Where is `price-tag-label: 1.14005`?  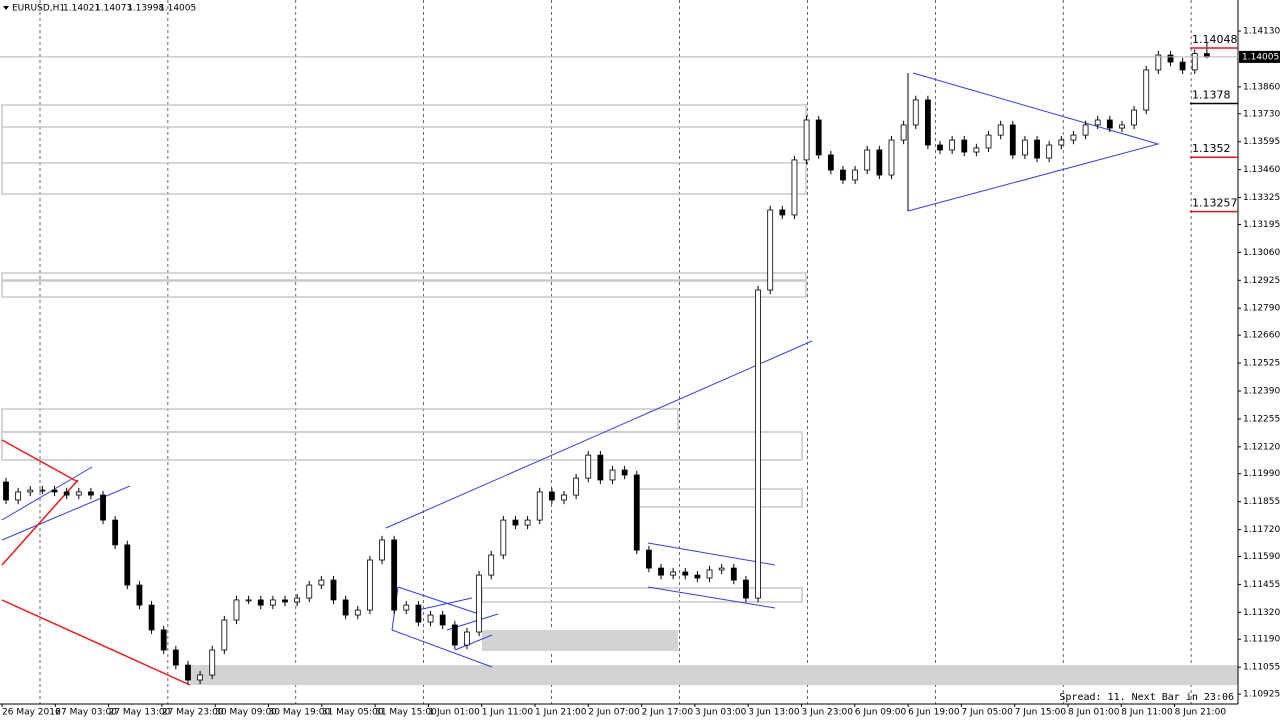 price-tag-label: 1.14005 is located at coordinates (1260, 57).